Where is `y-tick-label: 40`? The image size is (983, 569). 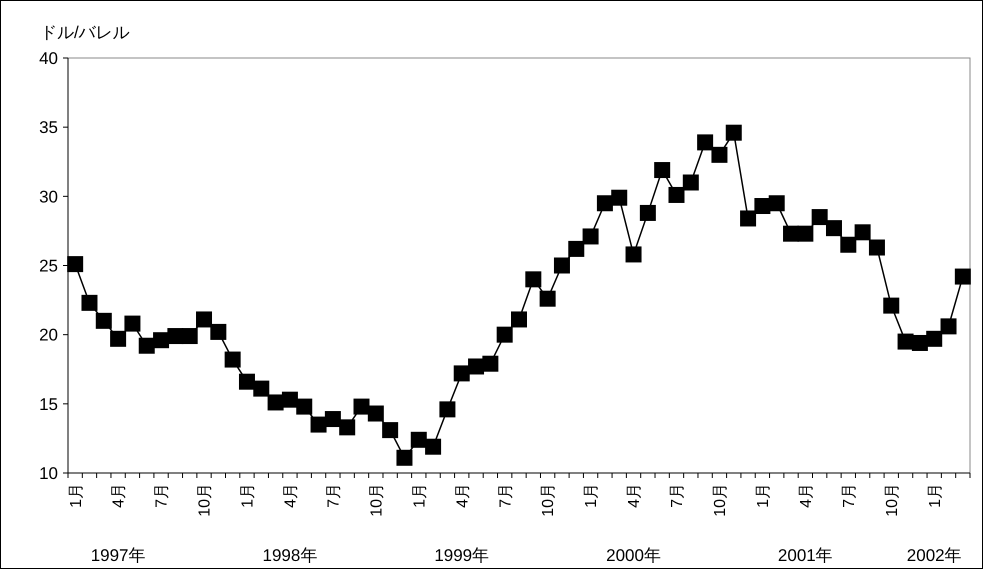 y-tick-label: 40 is located at coordinates (48, 58).